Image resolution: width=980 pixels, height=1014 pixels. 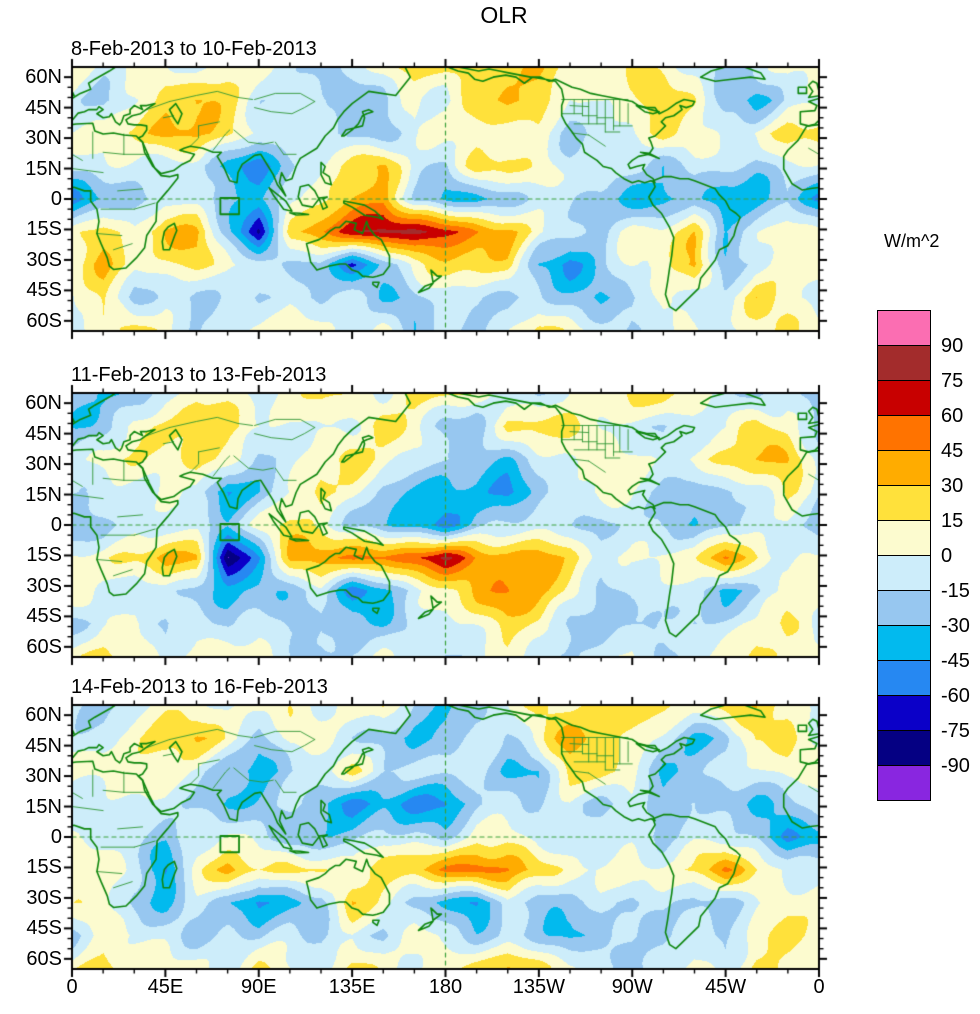 I want to click on colorbar, so click(x=904, y=555).